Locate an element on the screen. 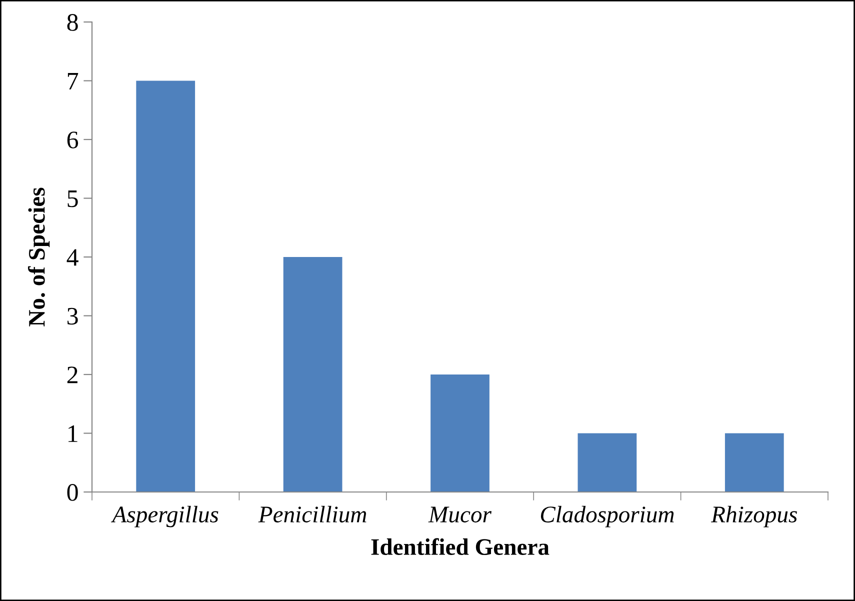 The image size is (855, 601). x-tick-label: Cladosporium is located at coordinates (607, 517).